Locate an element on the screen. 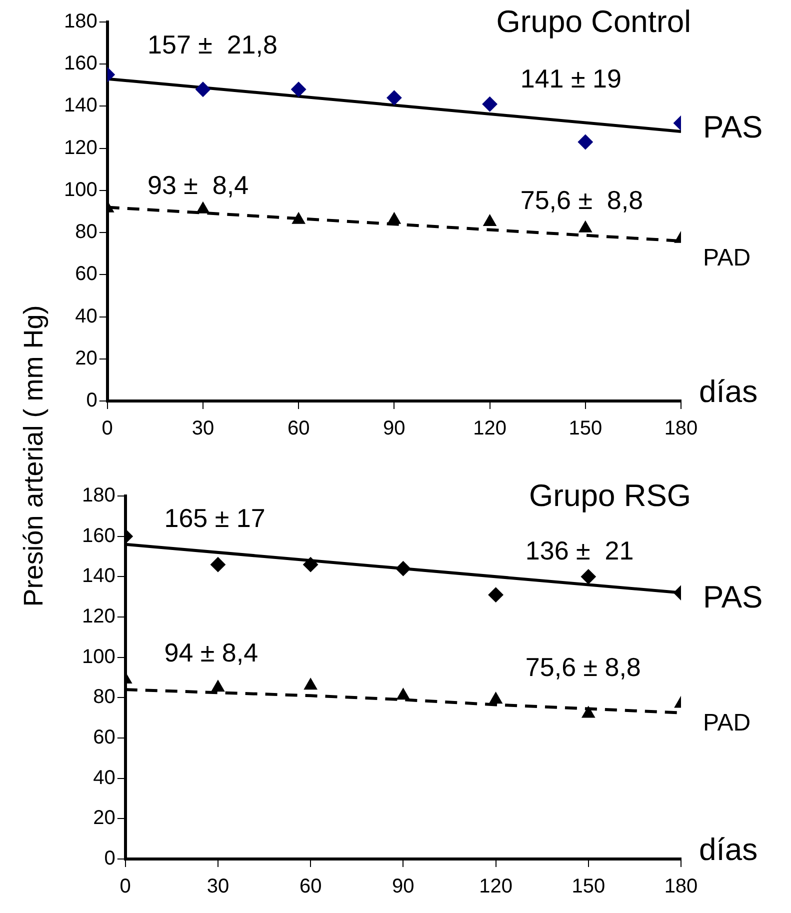  annotation: 157 ± 21,8 is located at coordinates (213, 45).